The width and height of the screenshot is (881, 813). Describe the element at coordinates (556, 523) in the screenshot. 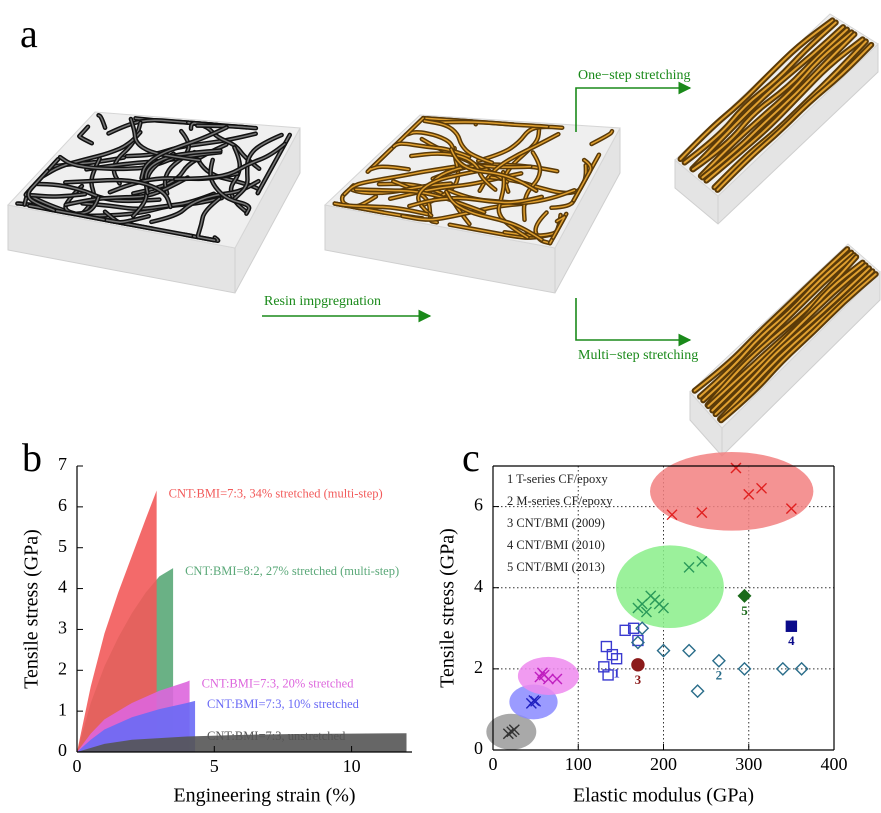

I see `legend-entry: 3 CNT/BMI (2009)` at that location.